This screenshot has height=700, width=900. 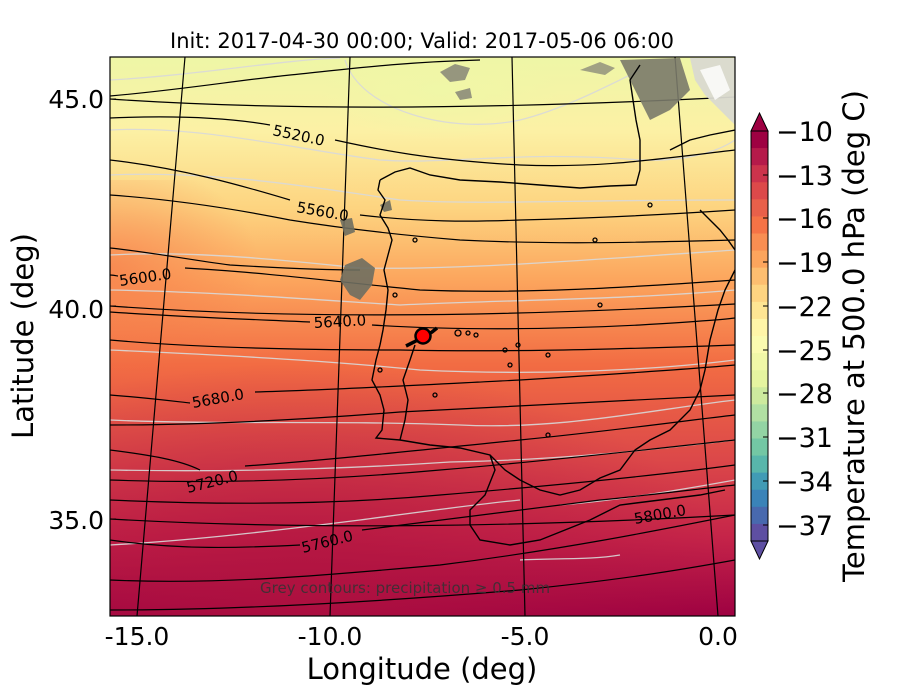 I want to click on coastline-details, so click(x=515, y=320).